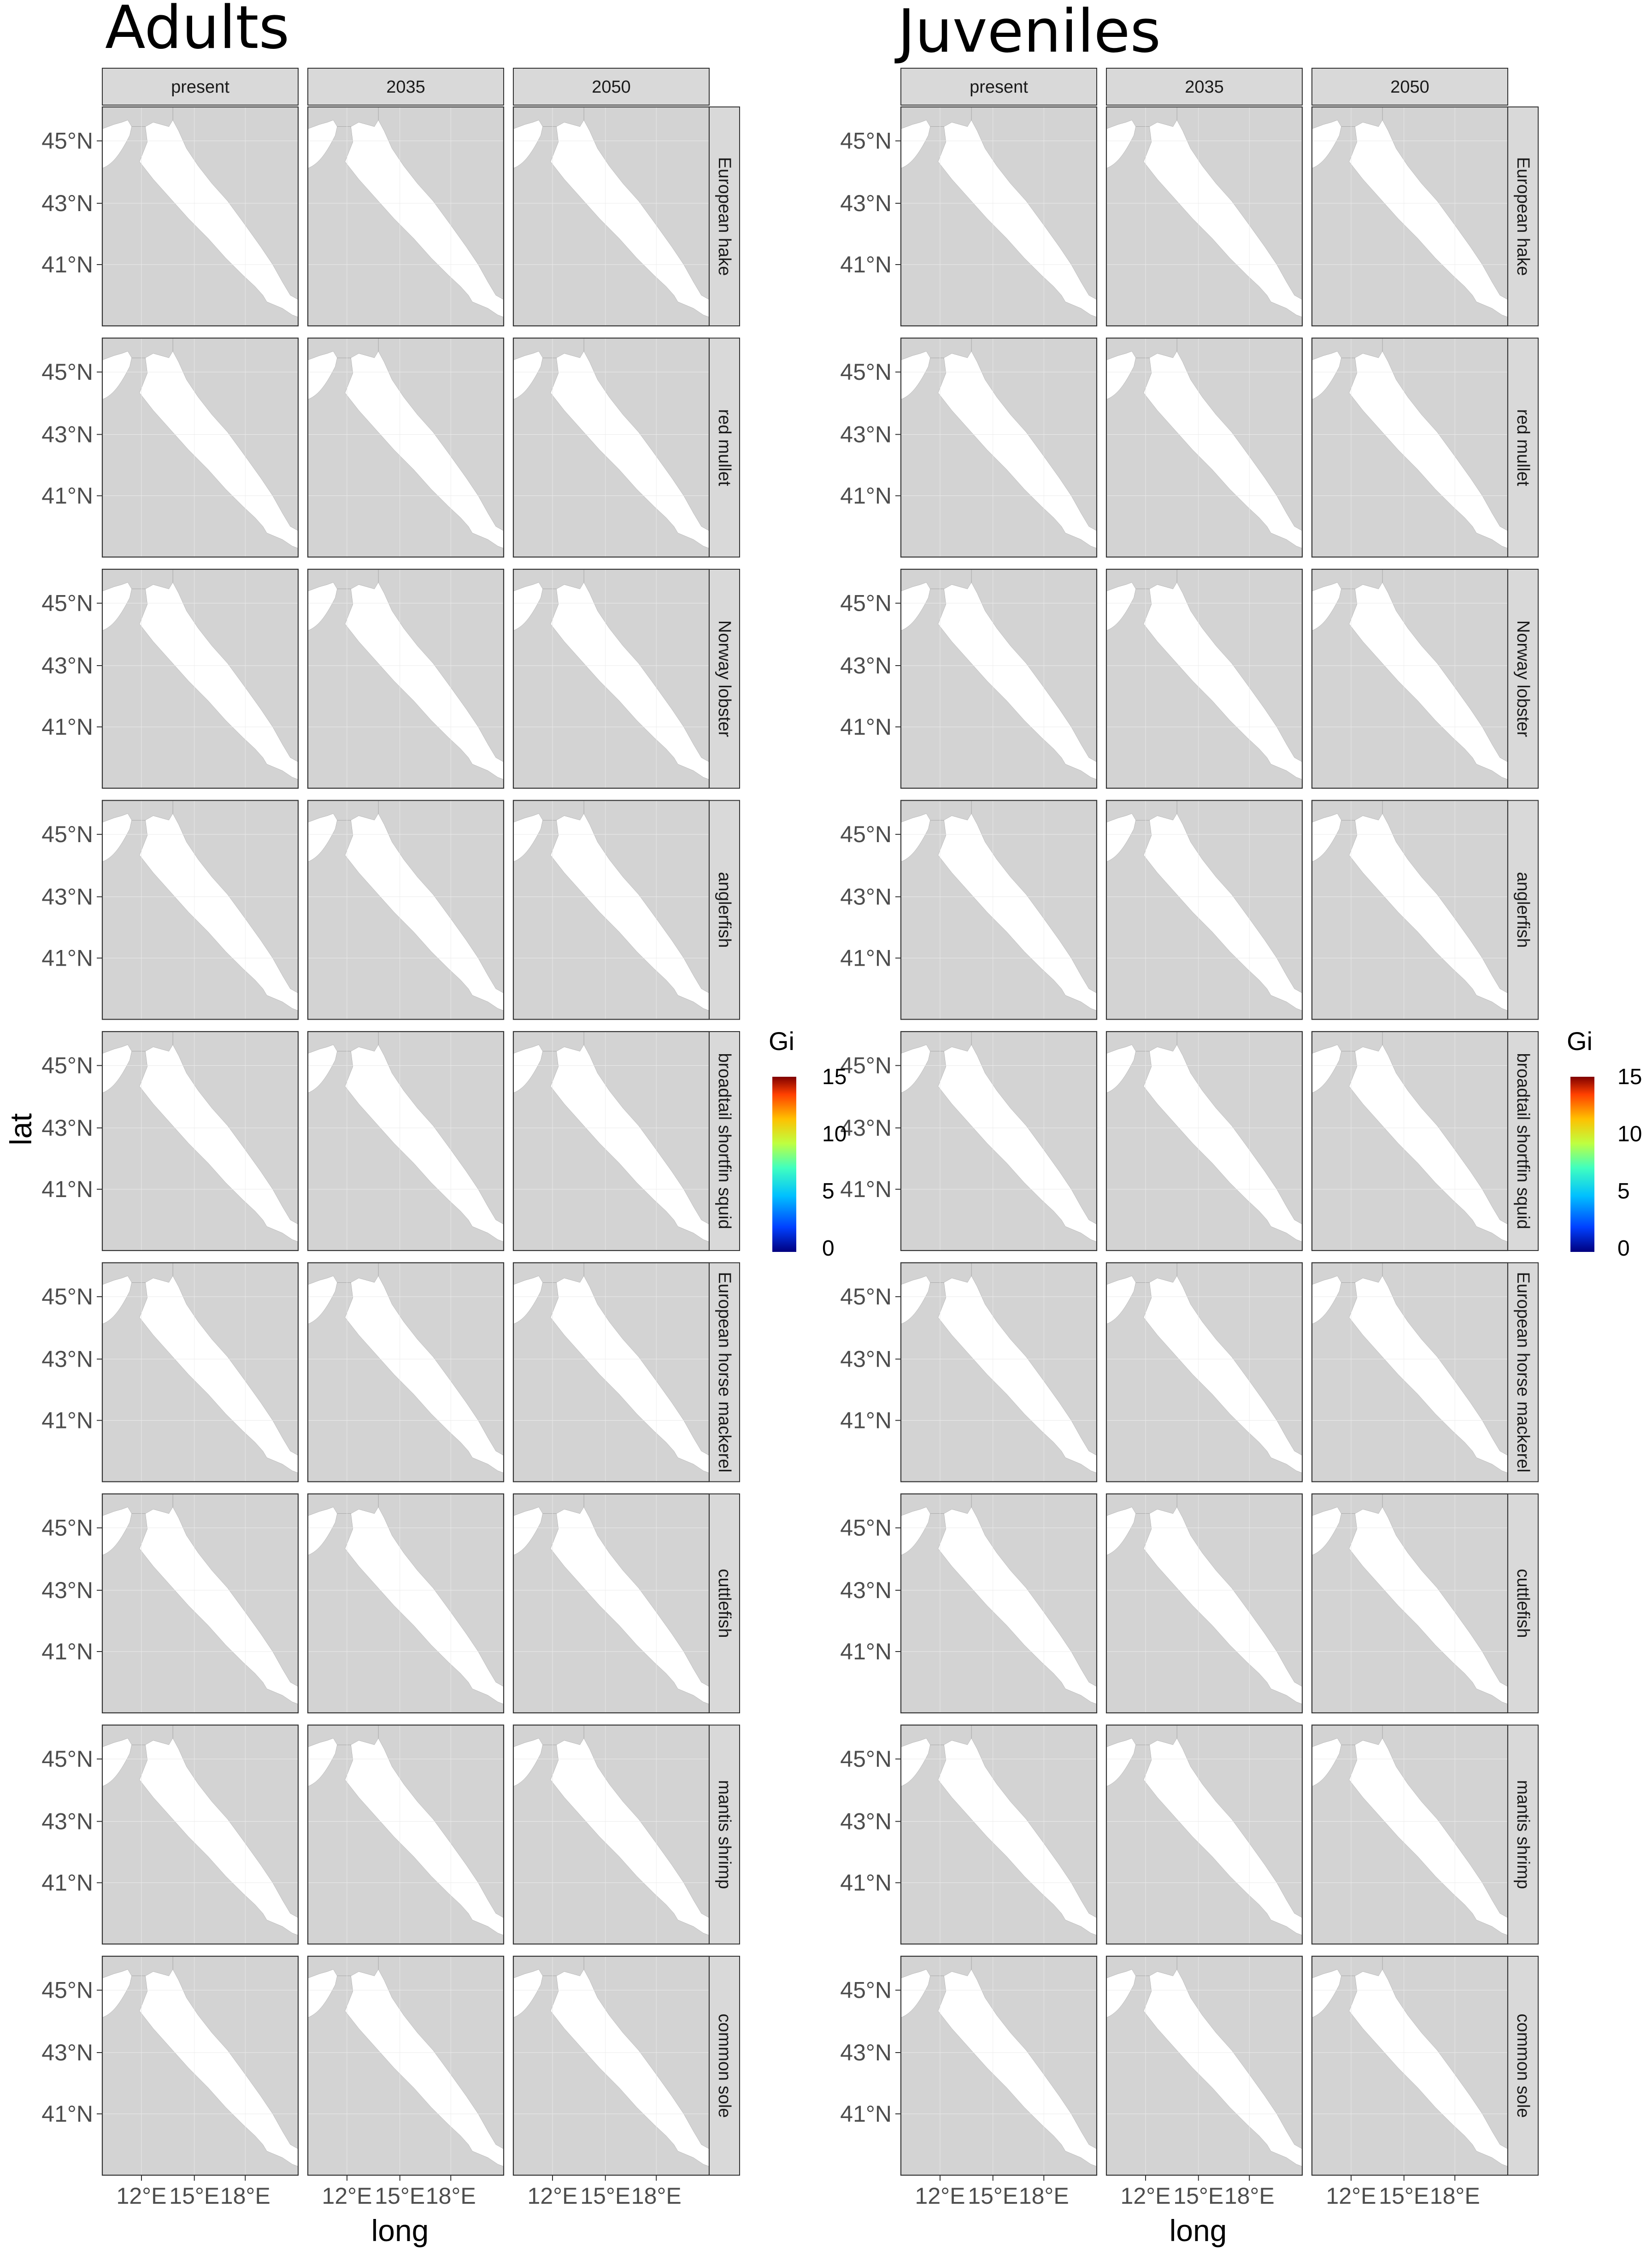  Describe the element at coordinates (808, 1144) in the screenshot. I see `legend-adults: Gi 15 10 5 0` at that location.